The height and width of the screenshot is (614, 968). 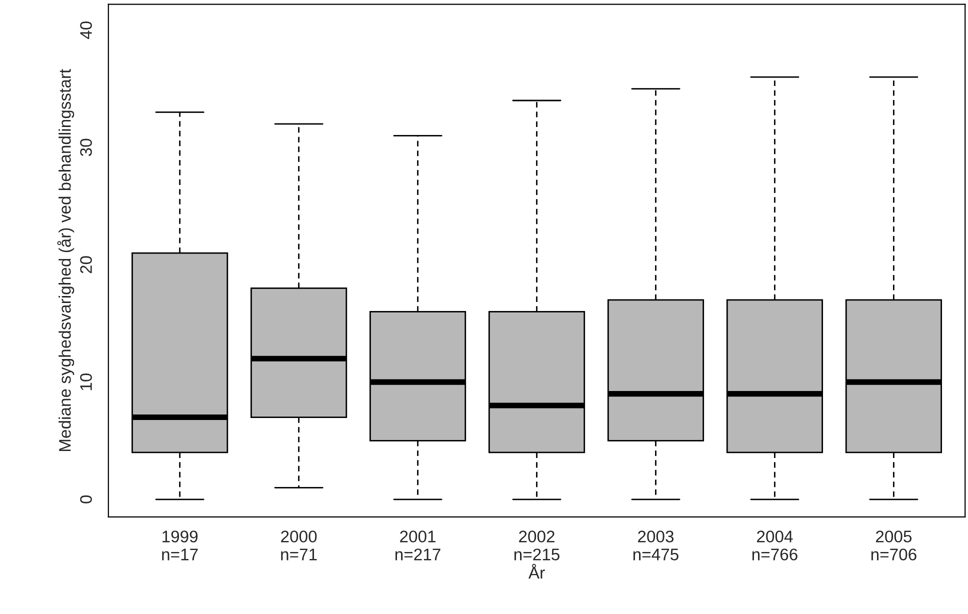 I want to click on x-tick-label: 2002 n=215, so click(x=537, y=545).